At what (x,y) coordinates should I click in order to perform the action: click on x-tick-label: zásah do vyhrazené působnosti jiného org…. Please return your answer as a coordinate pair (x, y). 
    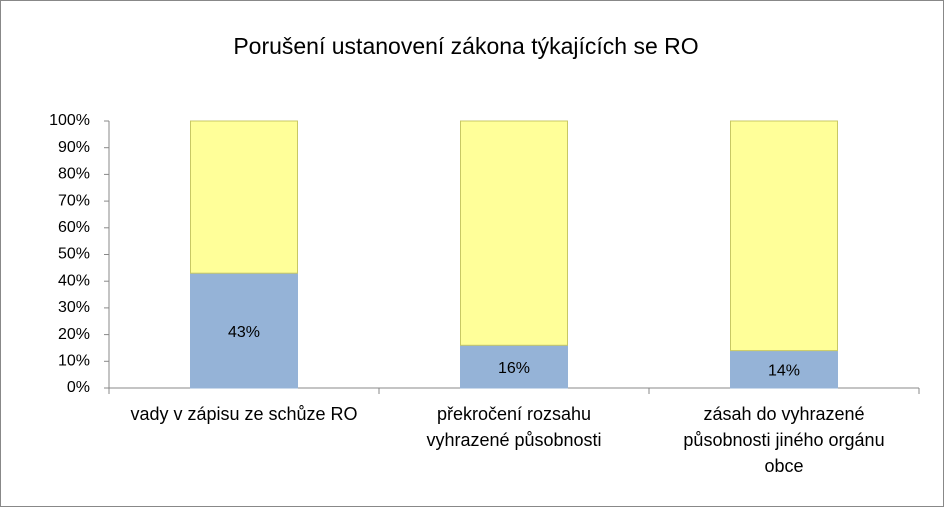
    Looking at the image, I should click on (784, 440).